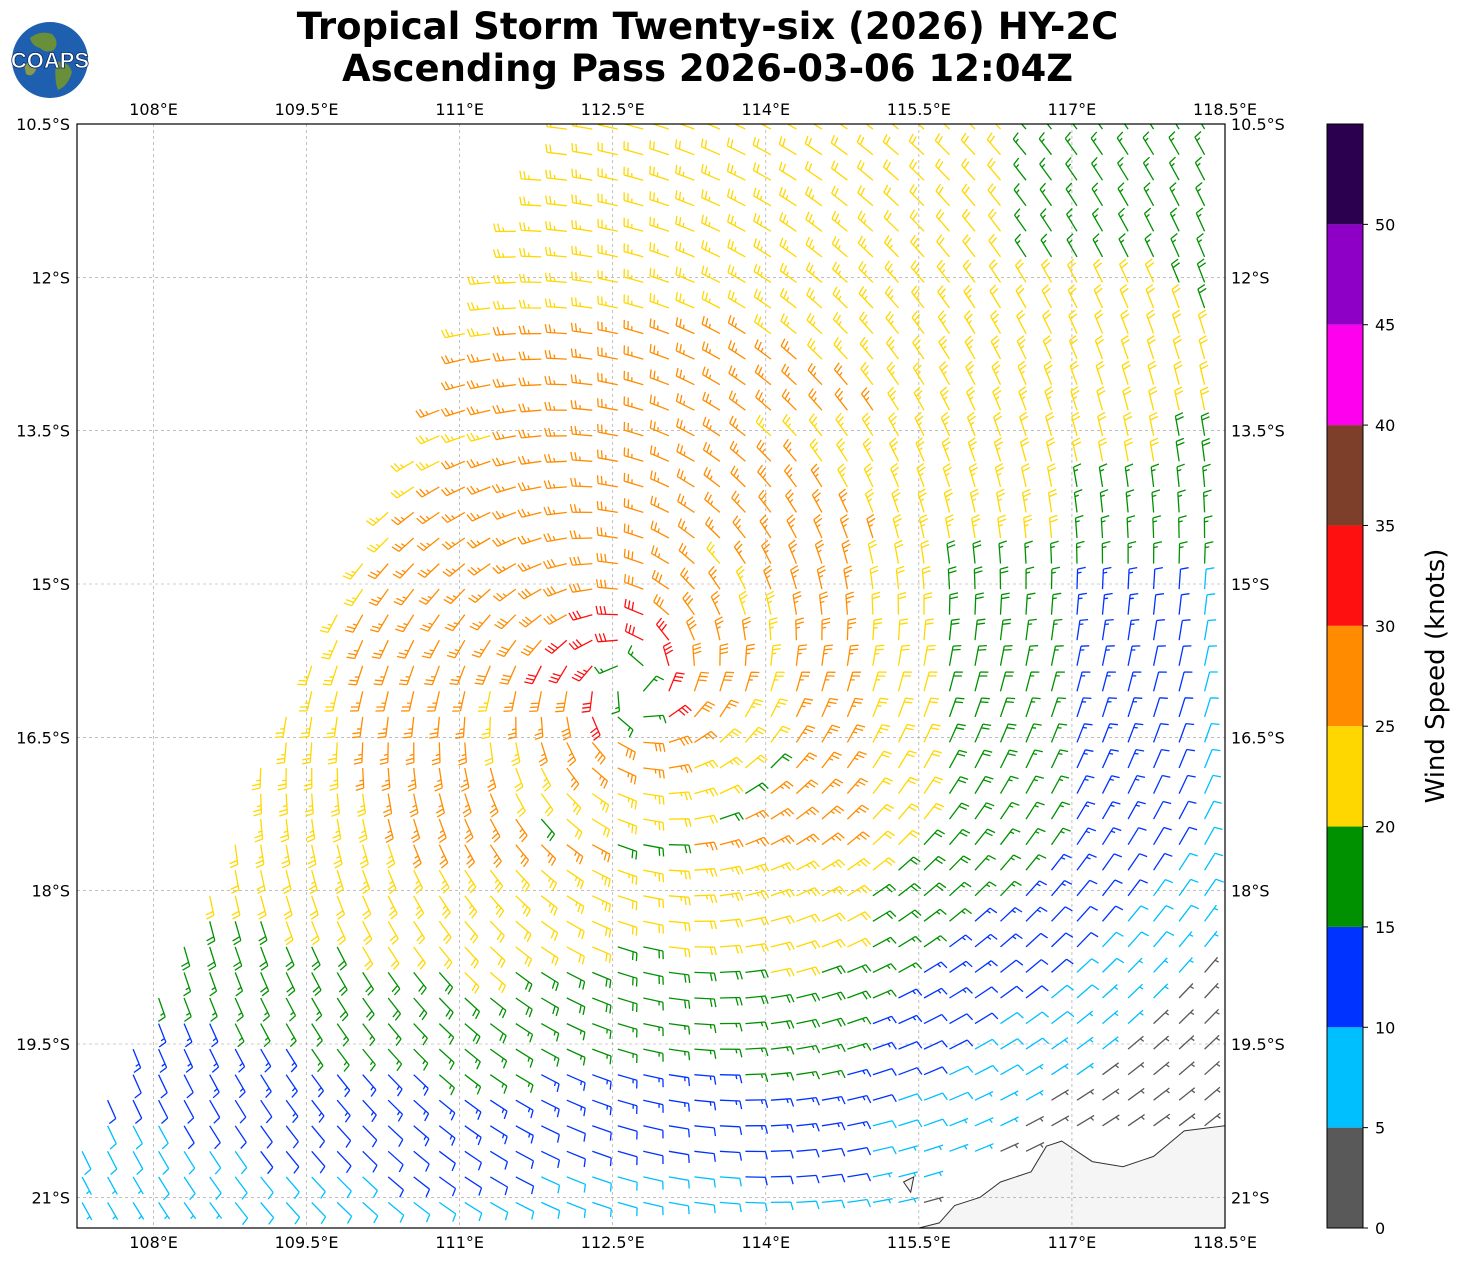  I want to click on lat-tick-label-left: 19.5°S, so click(43, 1044).